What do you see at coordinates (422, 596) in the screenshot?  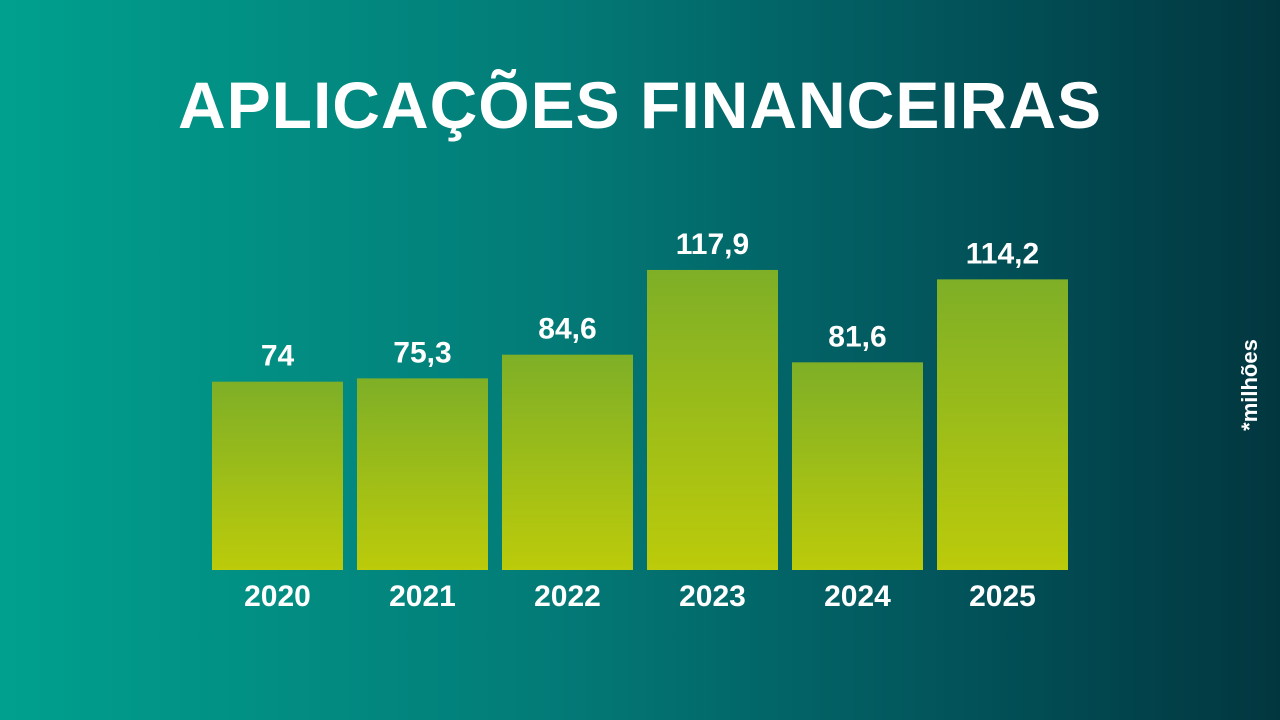 I see `category-label-2021: 2021` at bounding box center [422, 596].